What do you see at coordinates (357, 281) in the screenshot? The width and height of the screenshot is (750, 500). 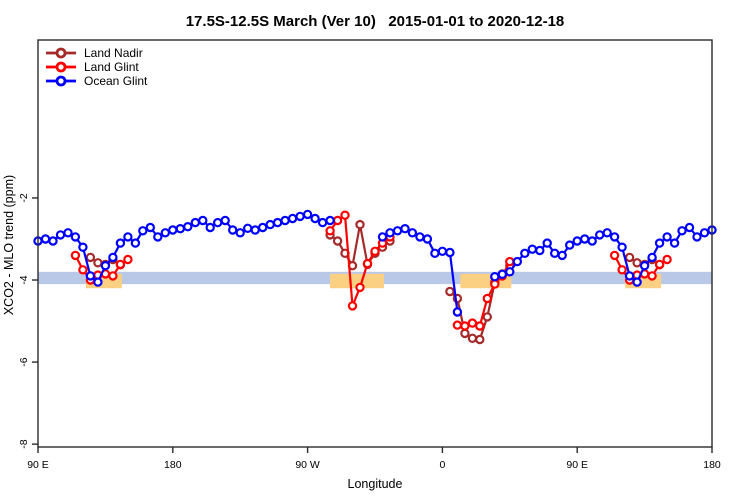 I see `land-band-segment` at bounding box center [357, 281].